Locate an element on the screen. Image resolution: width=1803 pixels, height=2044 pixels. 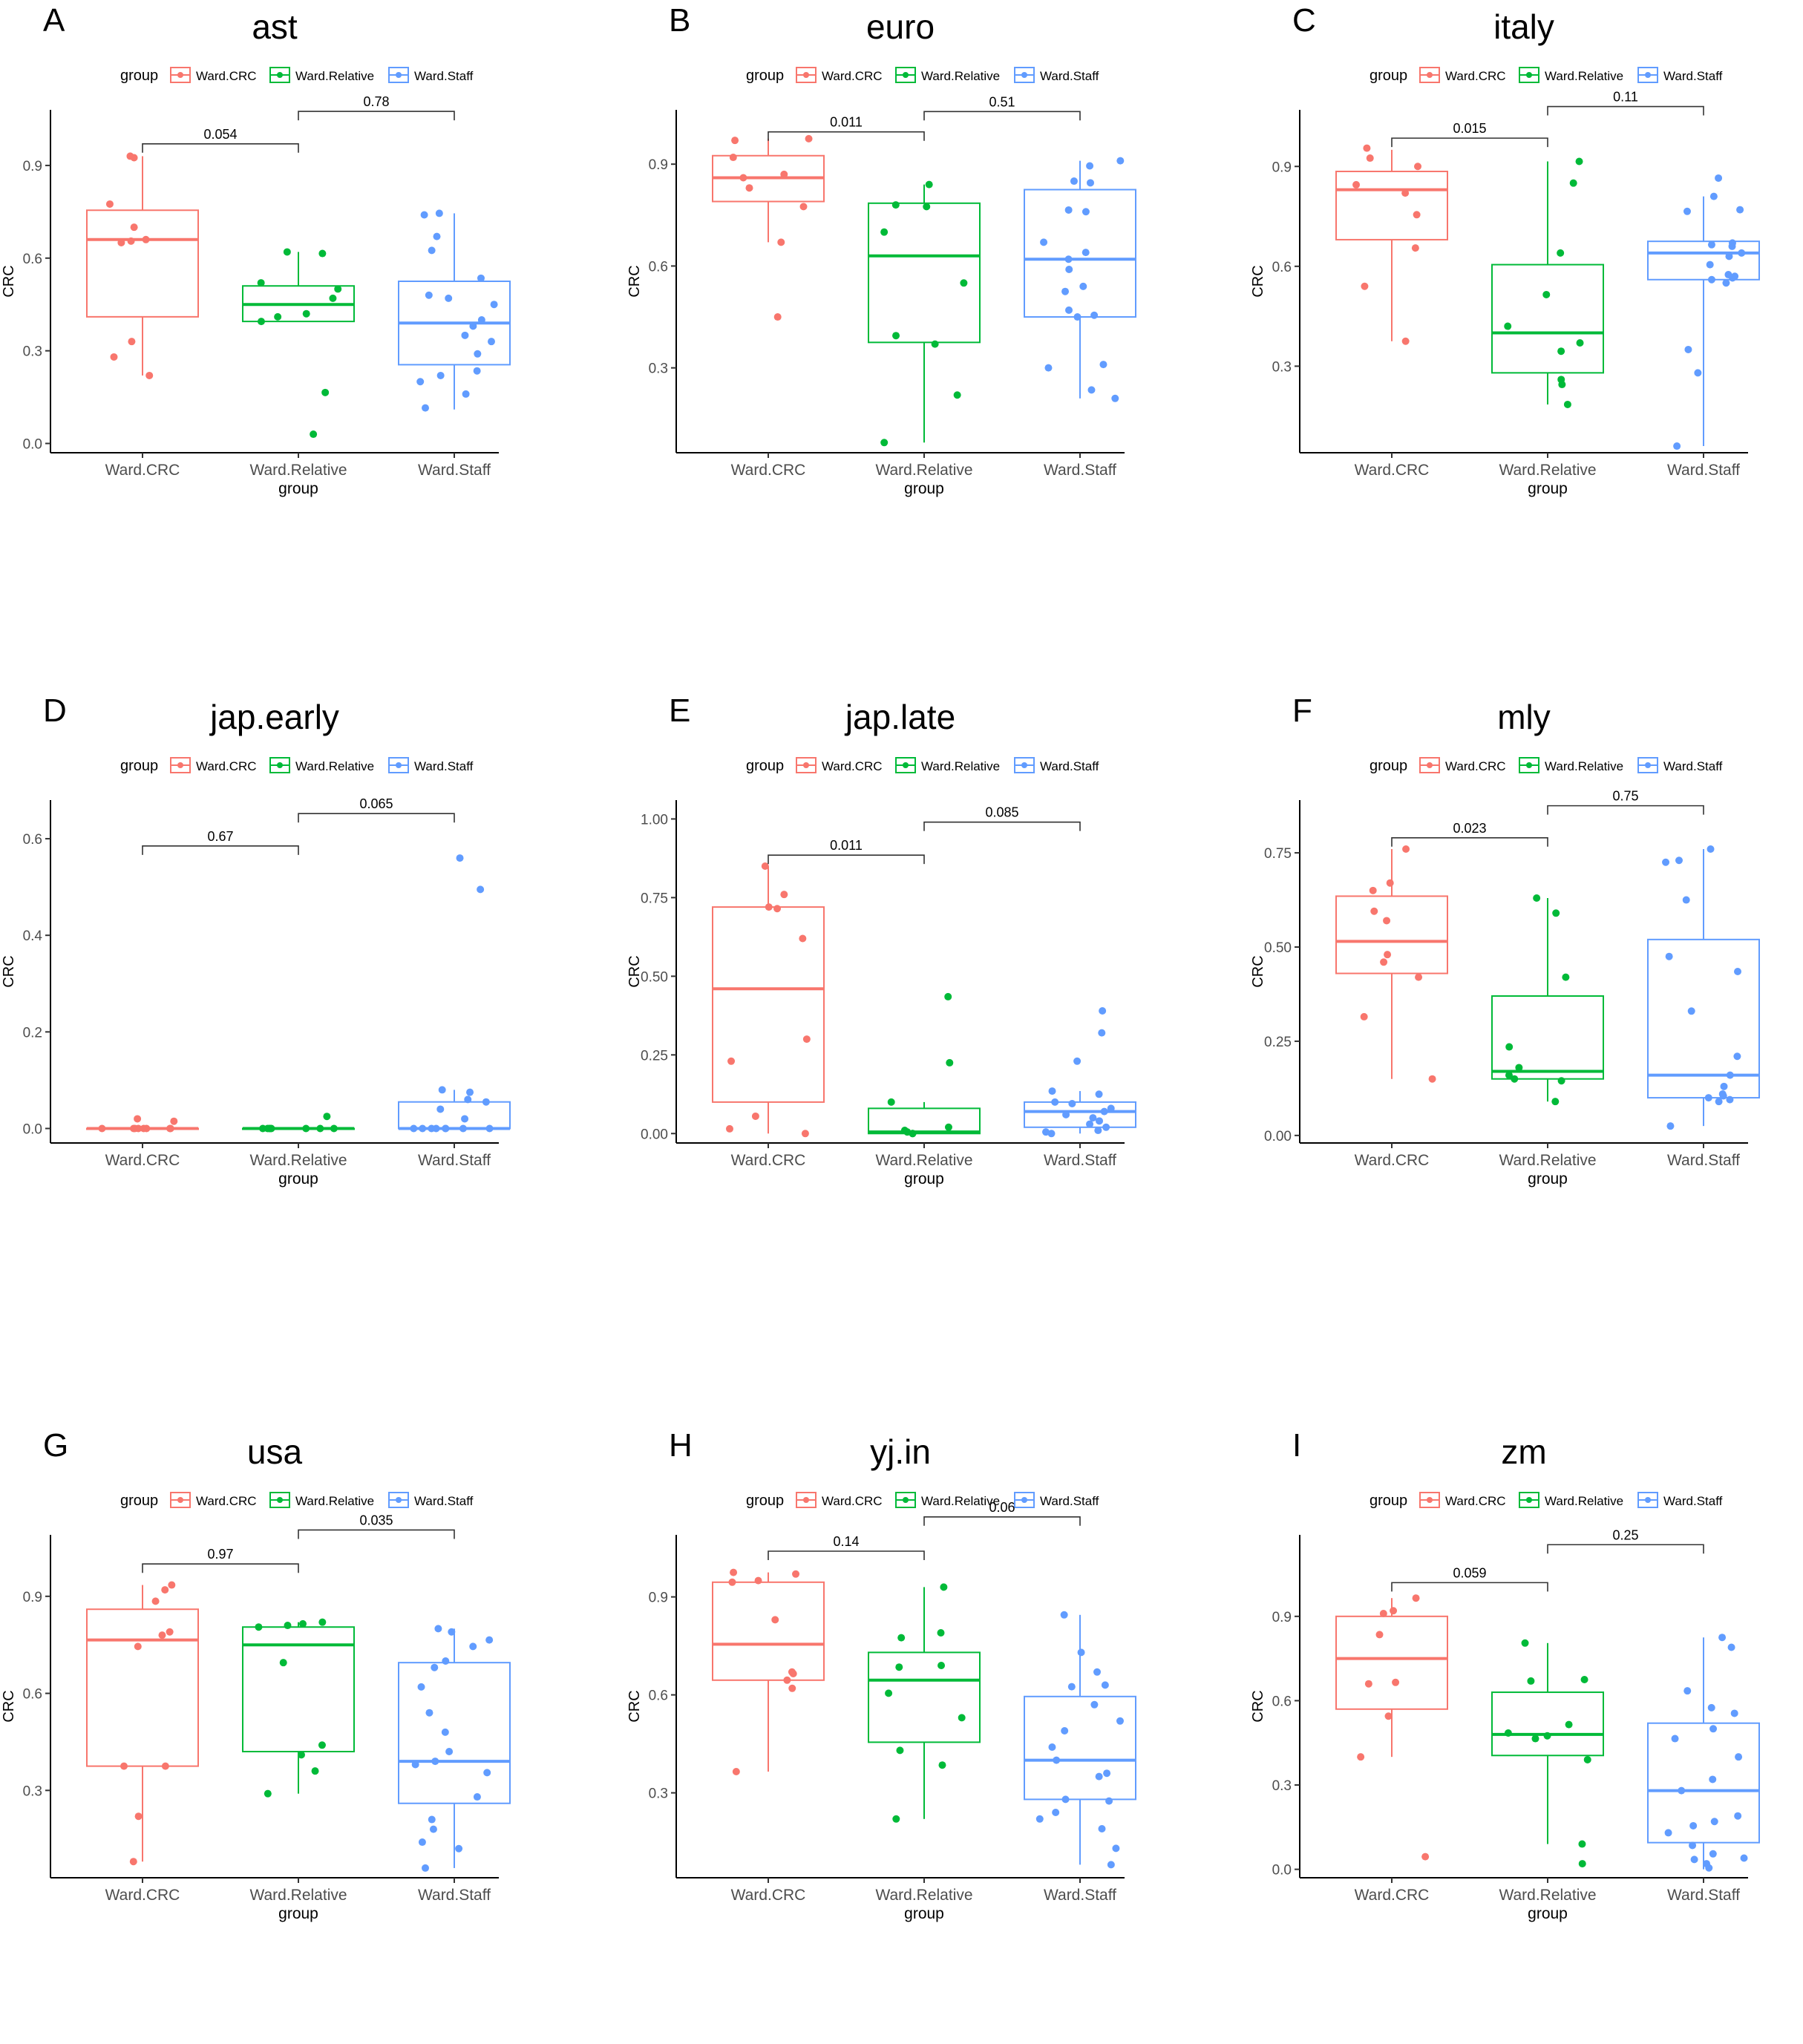
y-axis-label: CRC is located at coordinates (1258, 971).